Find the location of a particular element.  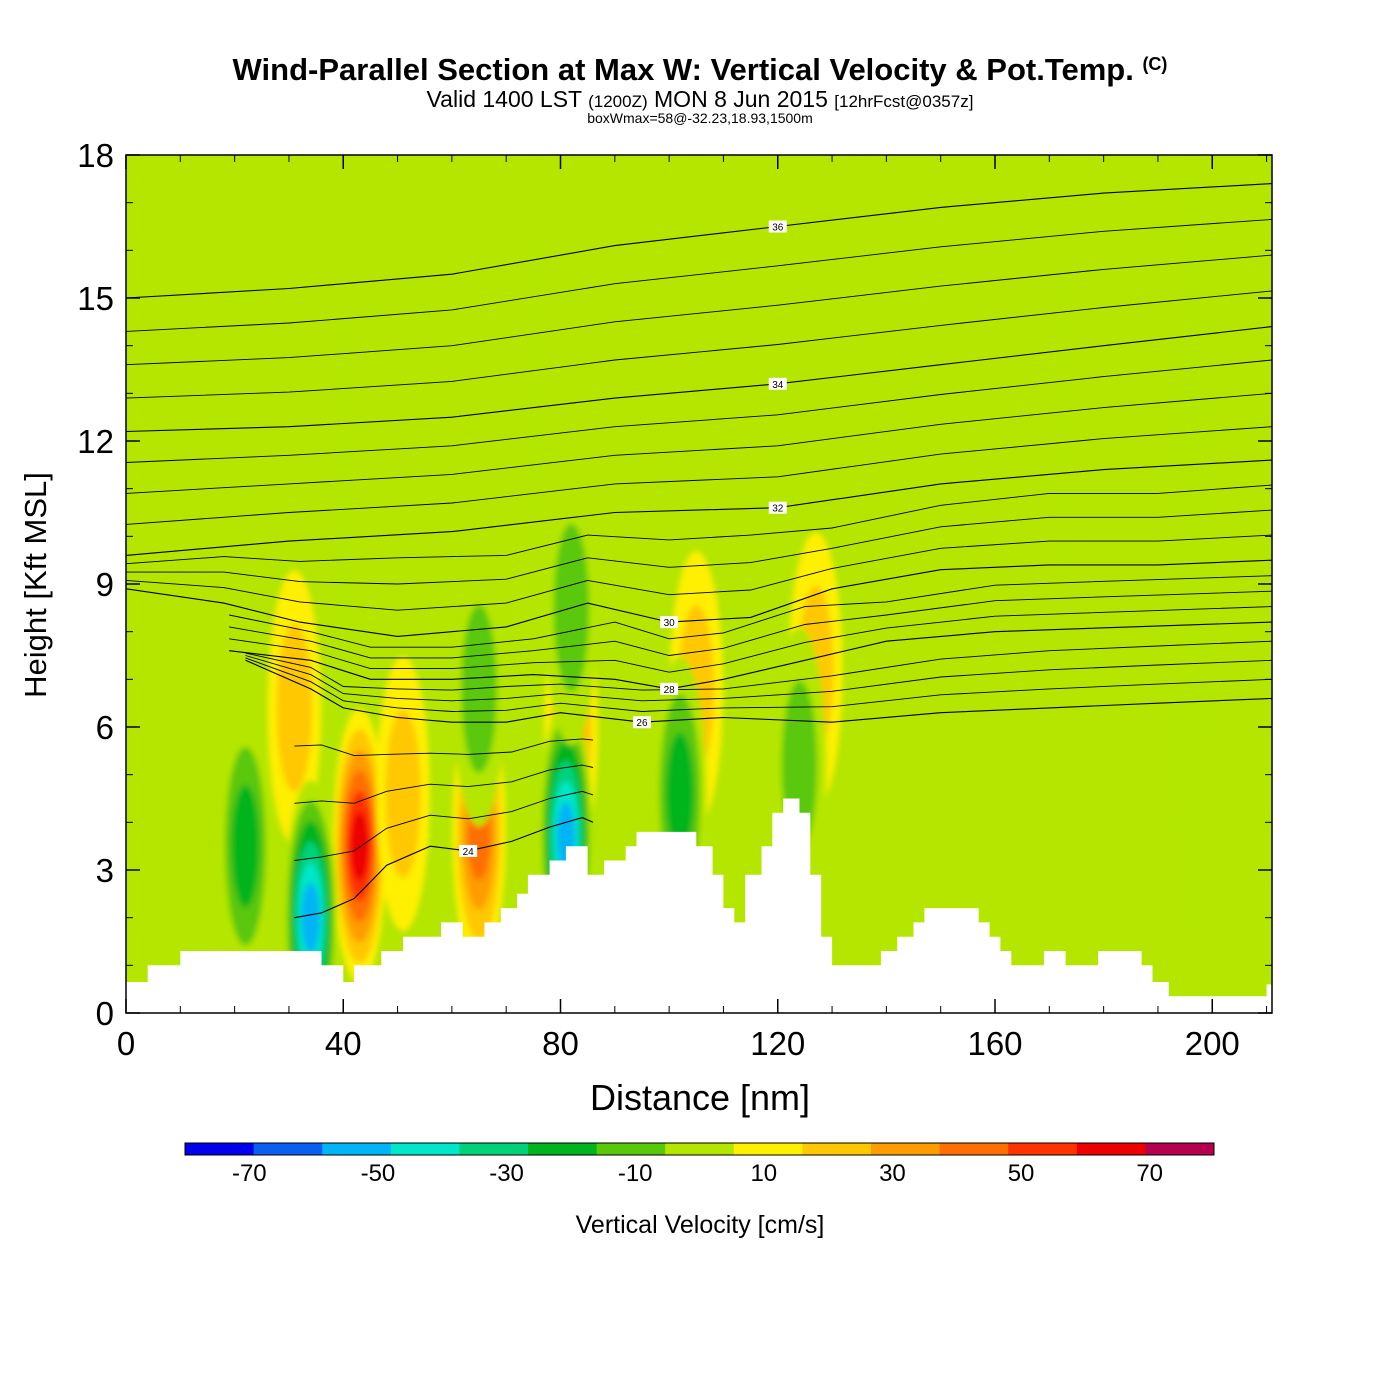

copyright-mark: (C) is located at coordinates (1155, 64).